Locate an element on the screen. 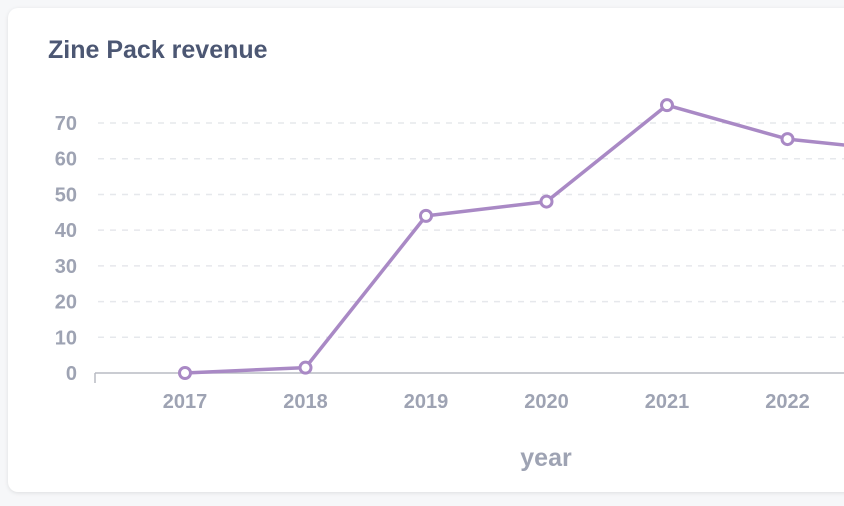  x-tick-label: 2018 is located at coordinates (305, 402).